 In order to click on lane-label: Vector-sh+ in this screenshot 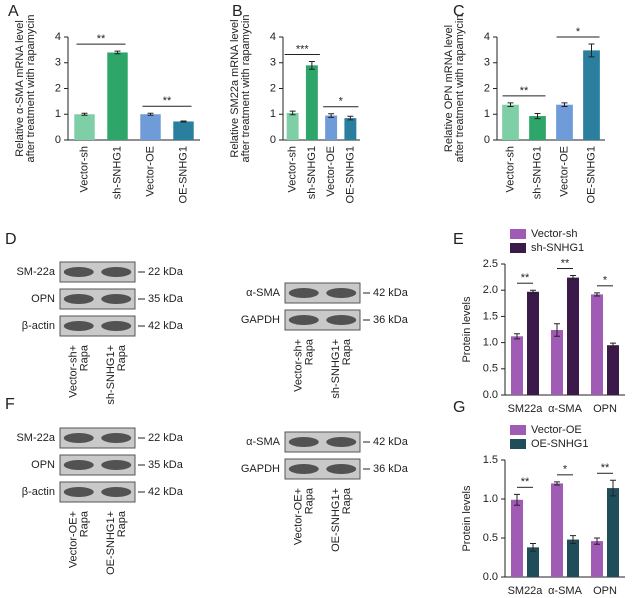, I will do `click(299, 365)`.